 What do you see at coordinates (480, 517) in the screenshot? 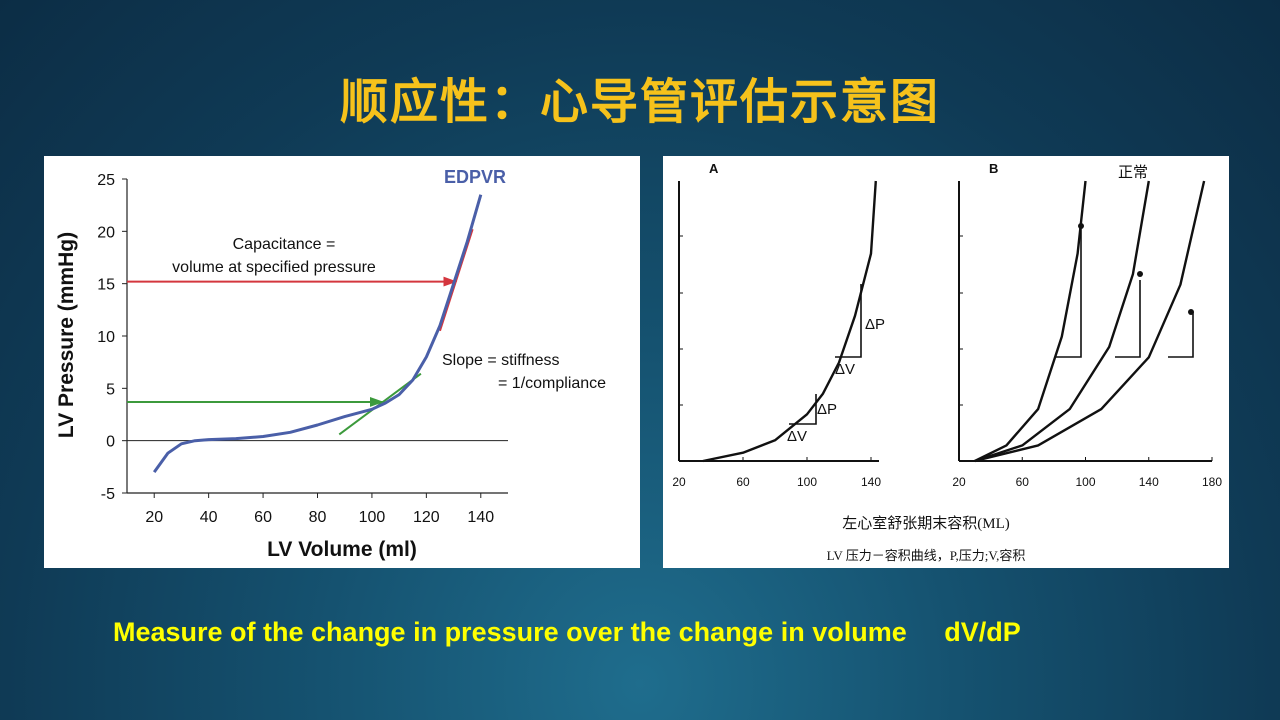
I see `x-tick-label: 140` at bounding box center [480, 517].